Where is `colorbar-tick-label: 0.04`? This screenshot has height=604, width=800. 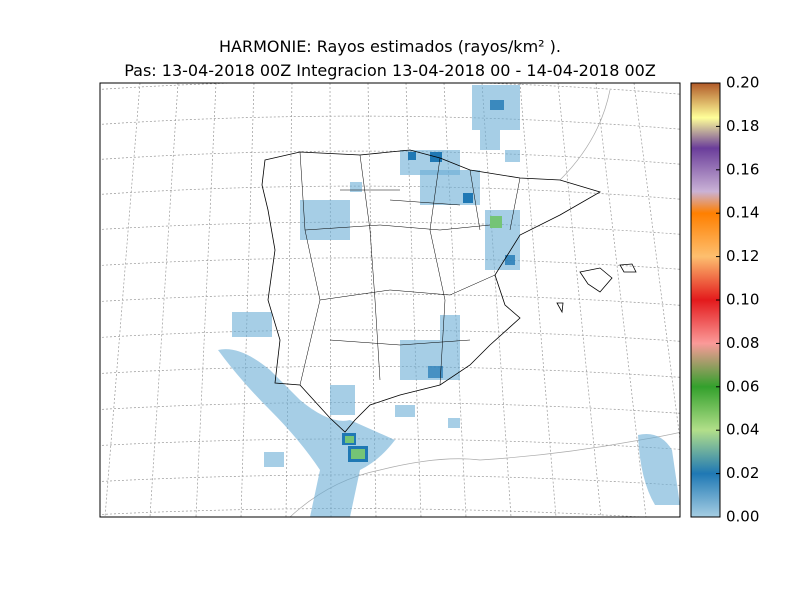
colorbar-tick-label: 0.04 is located at coordinates (742, 430).